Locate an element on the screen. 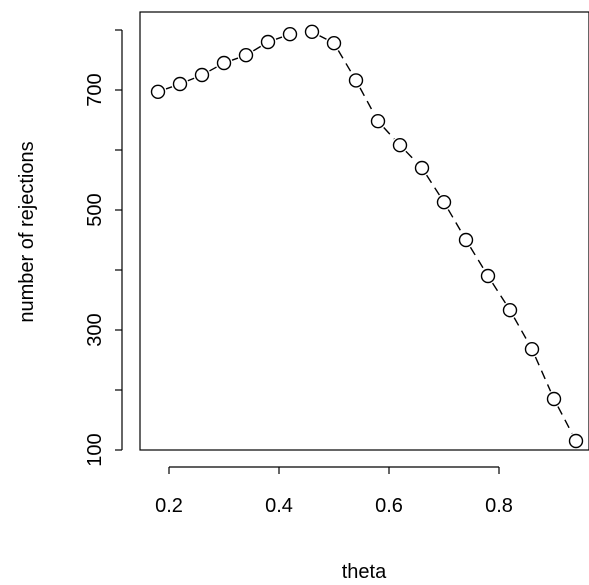 The image size is (589, 585). x-tick-label: 0.4 is located at coordinates (279, 506).